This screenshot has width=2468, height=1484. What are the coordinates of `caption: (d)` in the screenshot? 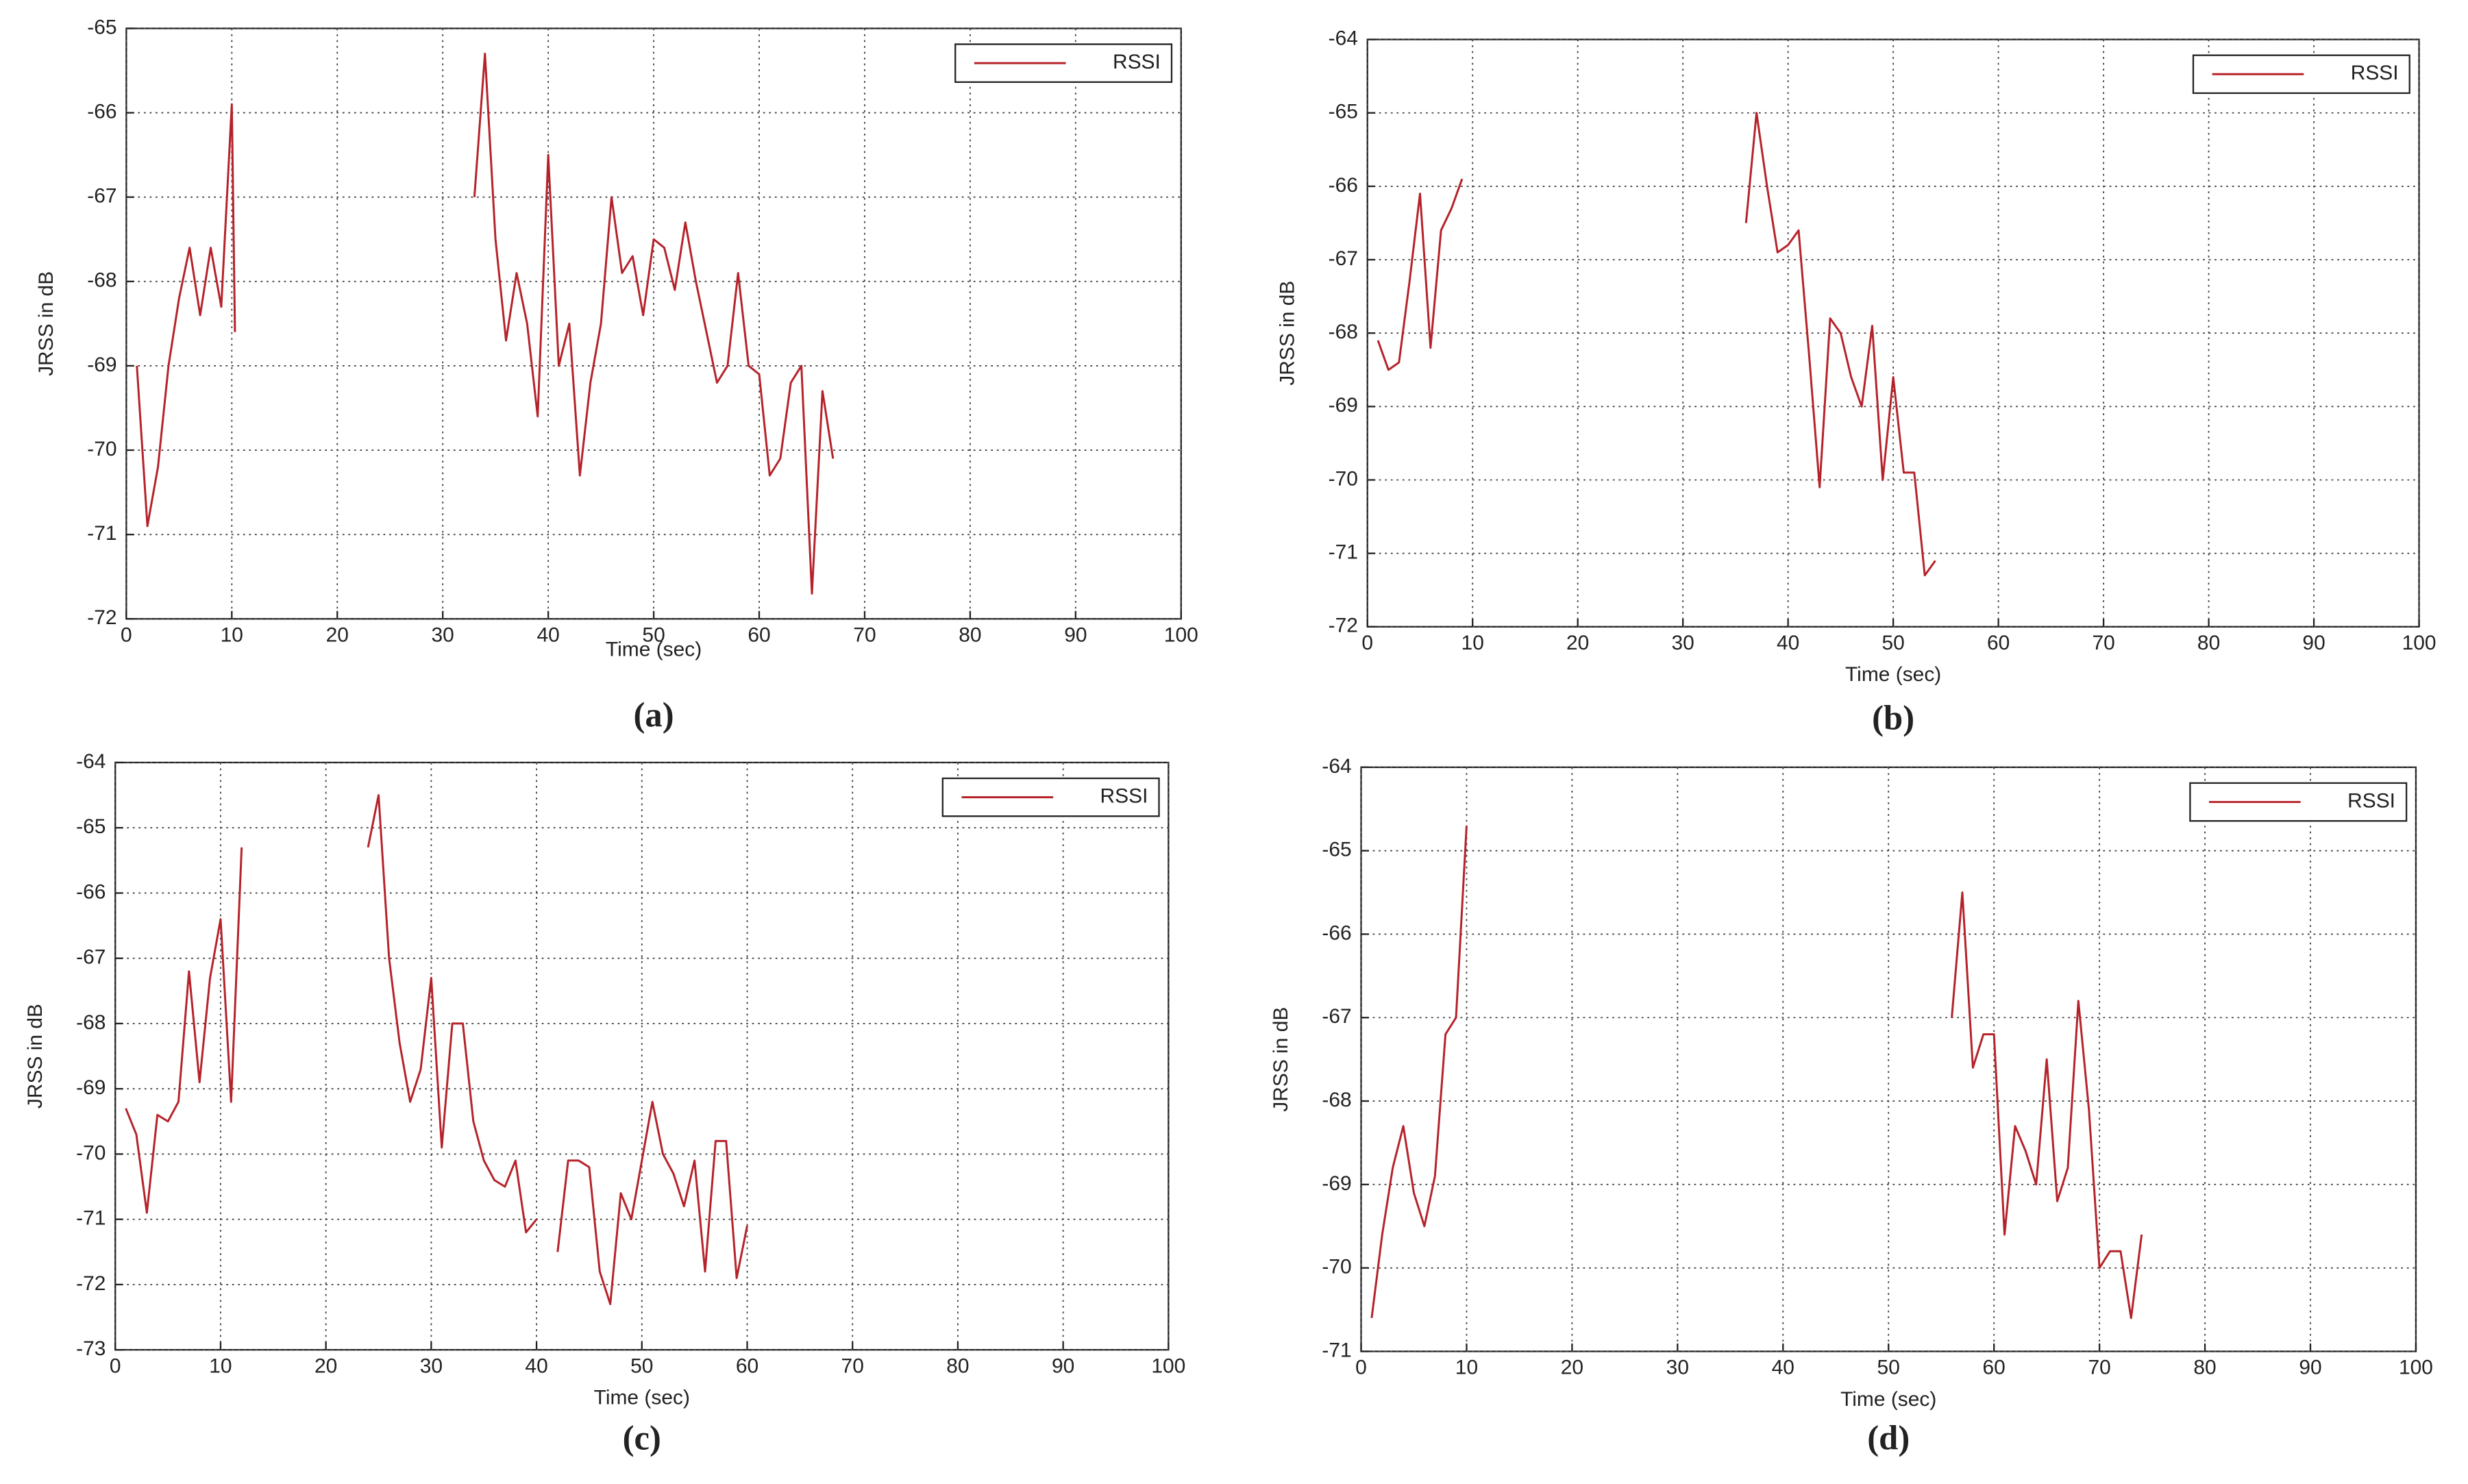 It's located at (1888, 1437).